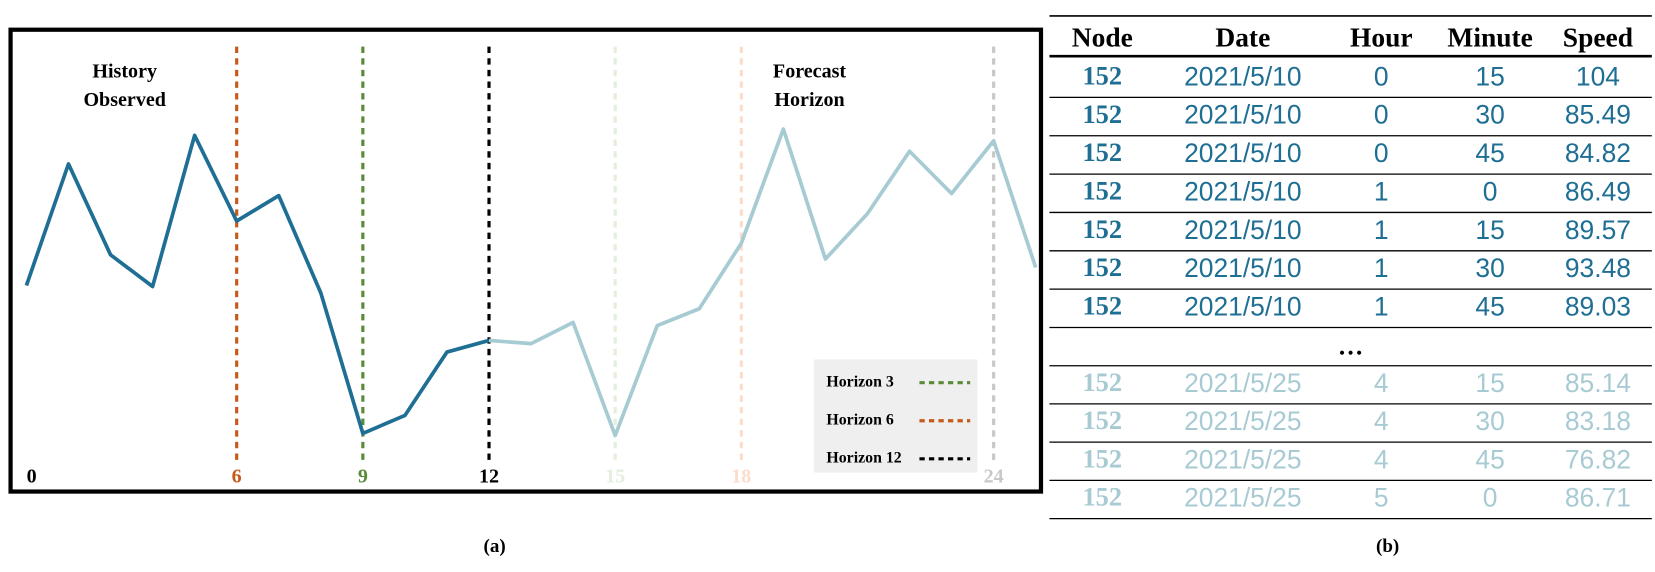  What do you see at coordinates (1598, 421) in the screenshot?
I see `table-cell: 83.18` at bounding box center [1598, 421].